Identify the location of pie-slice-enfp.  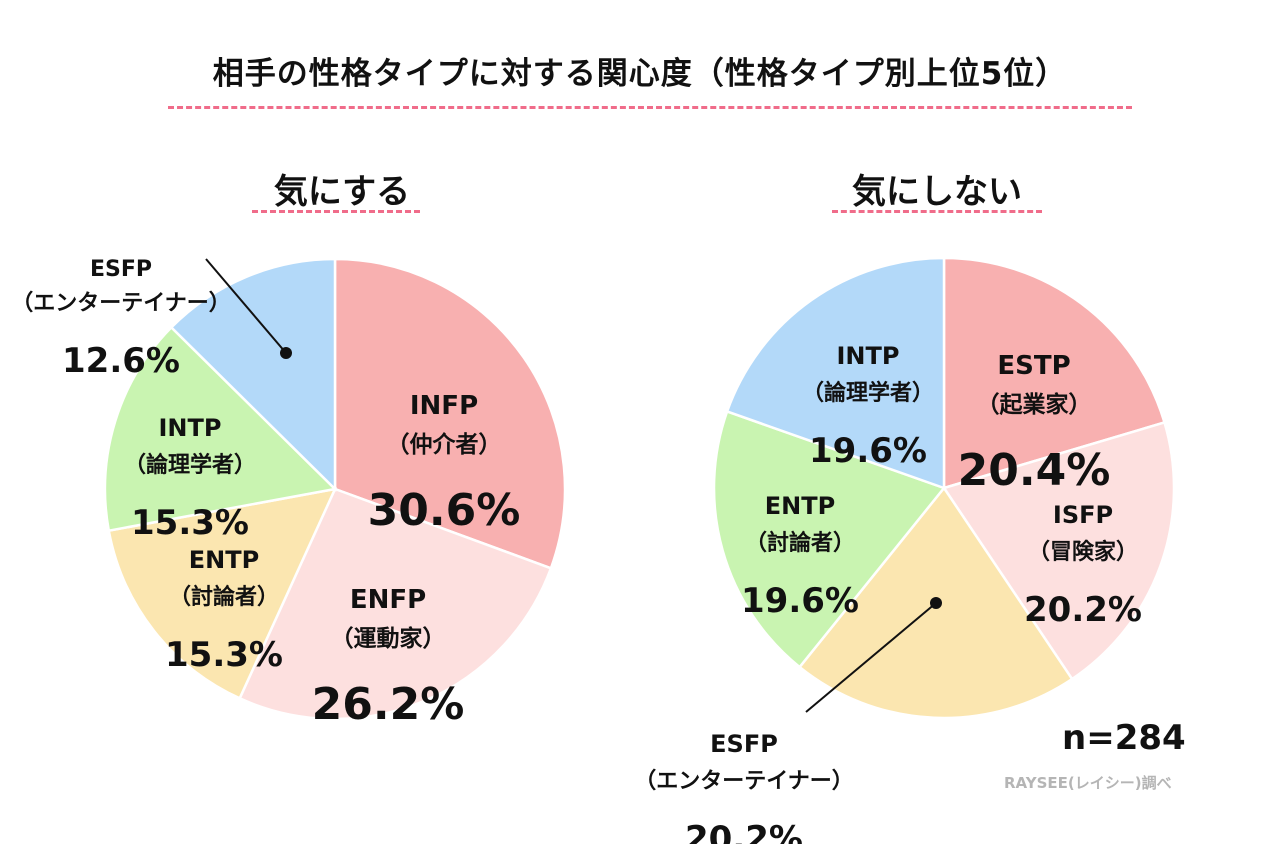
(395, 604).